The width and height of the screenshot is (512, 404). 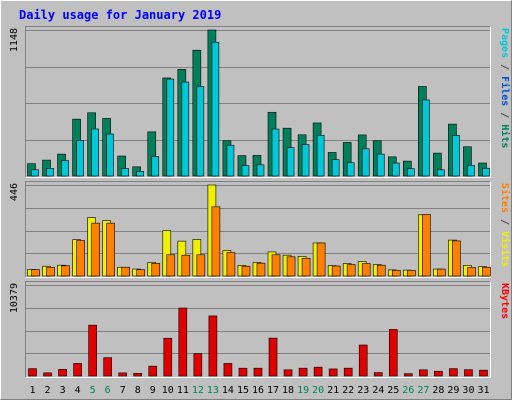 What do you see at coordinates (48, 390) in the screenshot?
I see `x-tick-label: 2` at bounding box center [48, 390].